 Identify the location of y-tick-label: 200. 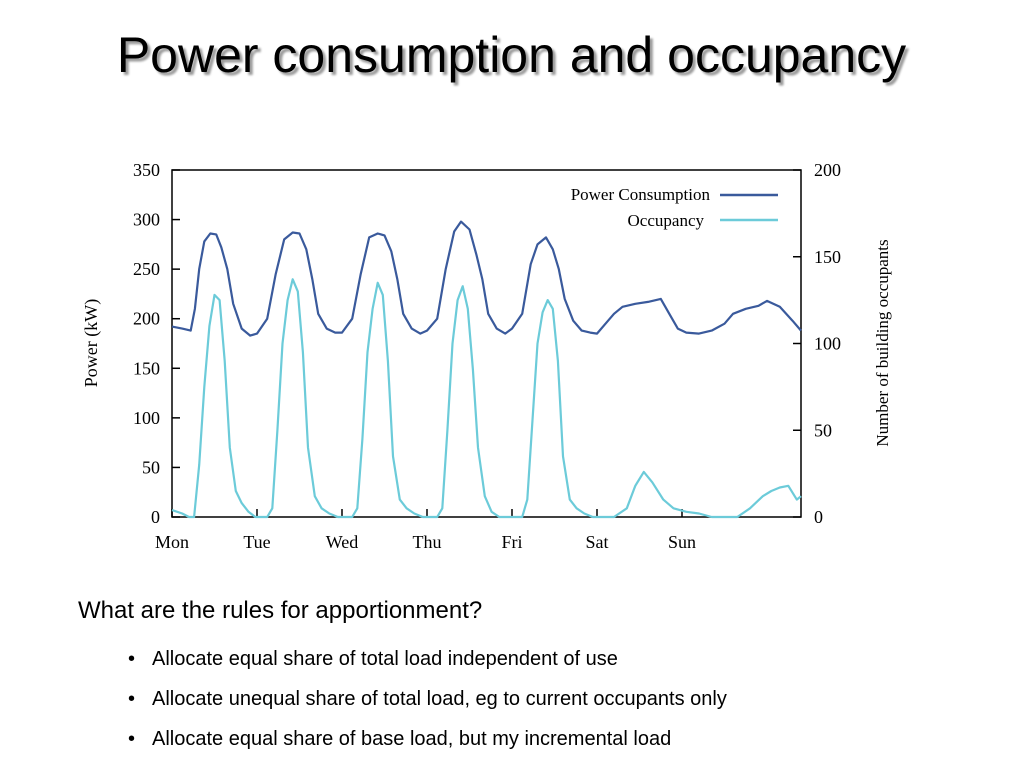
(146, 319).